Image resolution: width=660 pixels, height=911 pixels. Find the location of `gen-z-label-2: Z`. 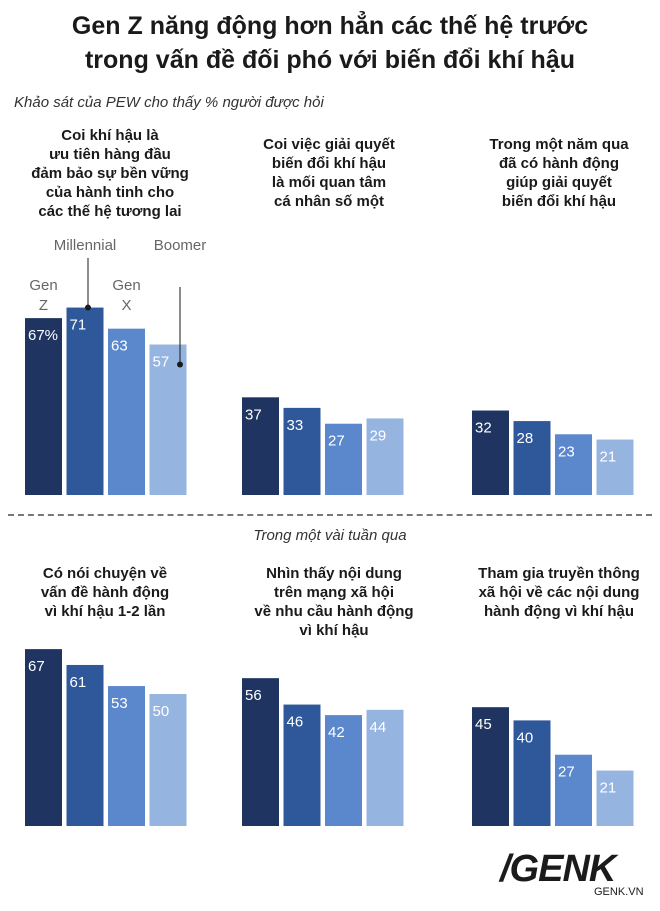

gen-z-label-2: Z is located at coordinates (43, 305).